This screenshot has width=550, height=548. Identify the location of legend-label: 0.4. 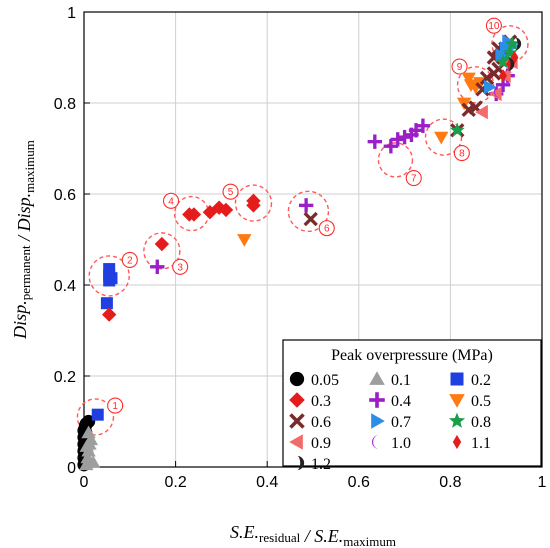
(401, 401).